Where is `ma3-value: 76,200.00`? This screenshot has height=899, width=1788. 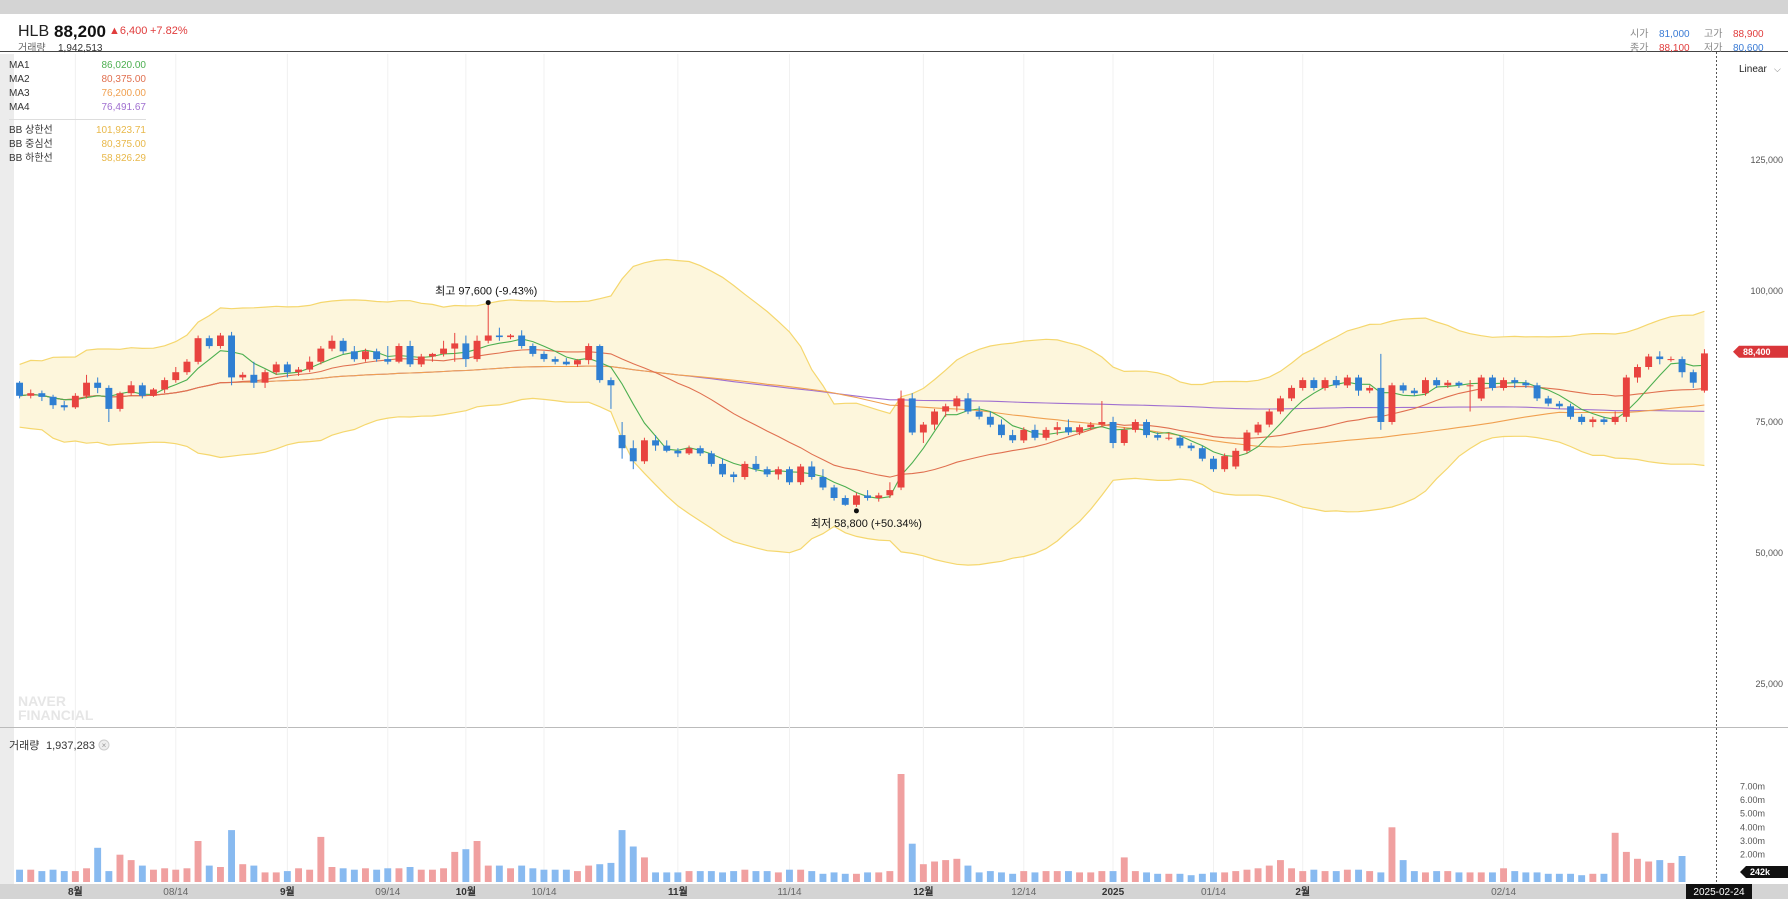
ma3-value: 76,200.00 is located at coordinates (124, 93).